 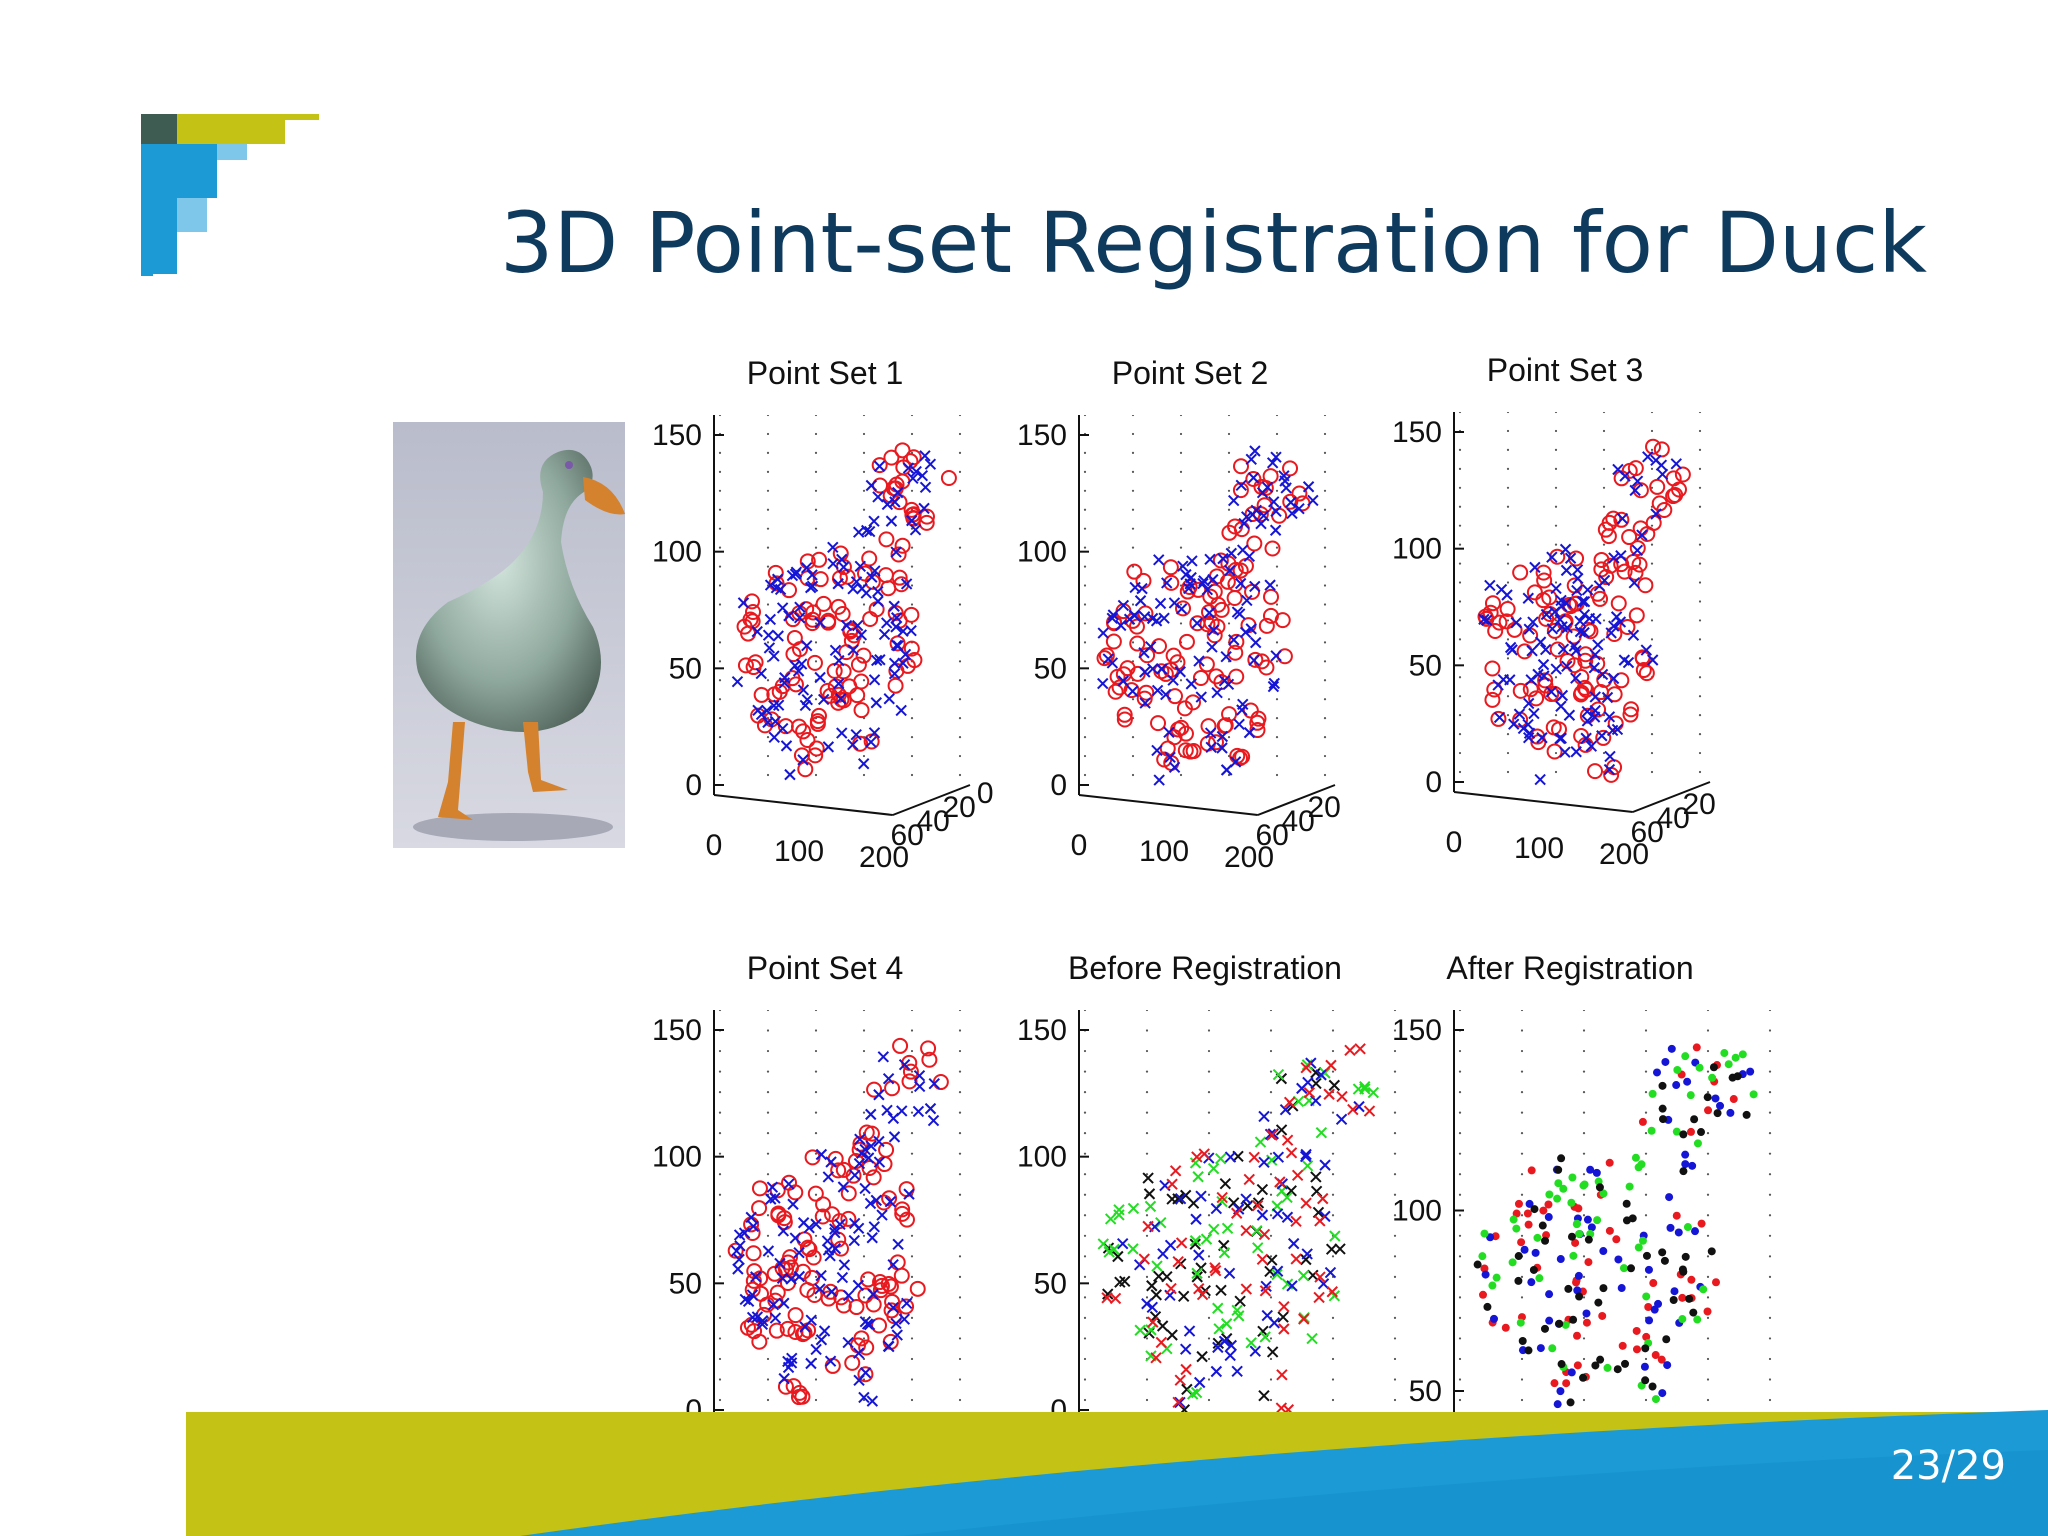 What do you see at coordinates (959, 807) in the screenshot?
I see `y-tick-label: 20` at bounding box center [959, 807].